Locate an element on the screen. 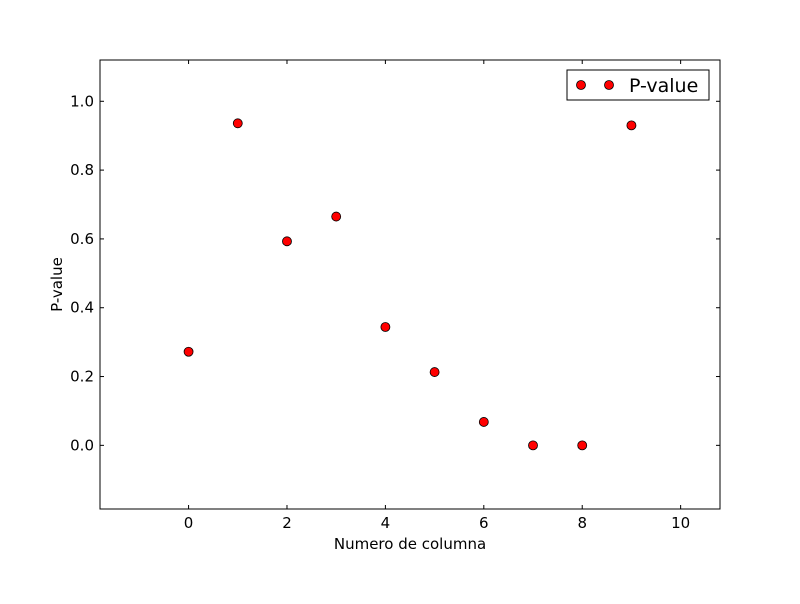  x-tick-label: 6 is located at coordinates (484, 523).